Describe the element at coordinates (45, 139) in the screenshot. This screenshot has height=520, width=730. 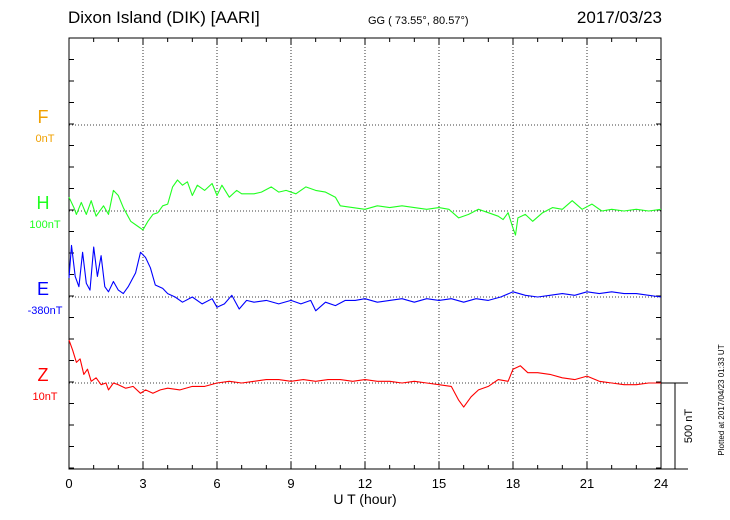
I see `series-baseline-f: 0nT` at that location.